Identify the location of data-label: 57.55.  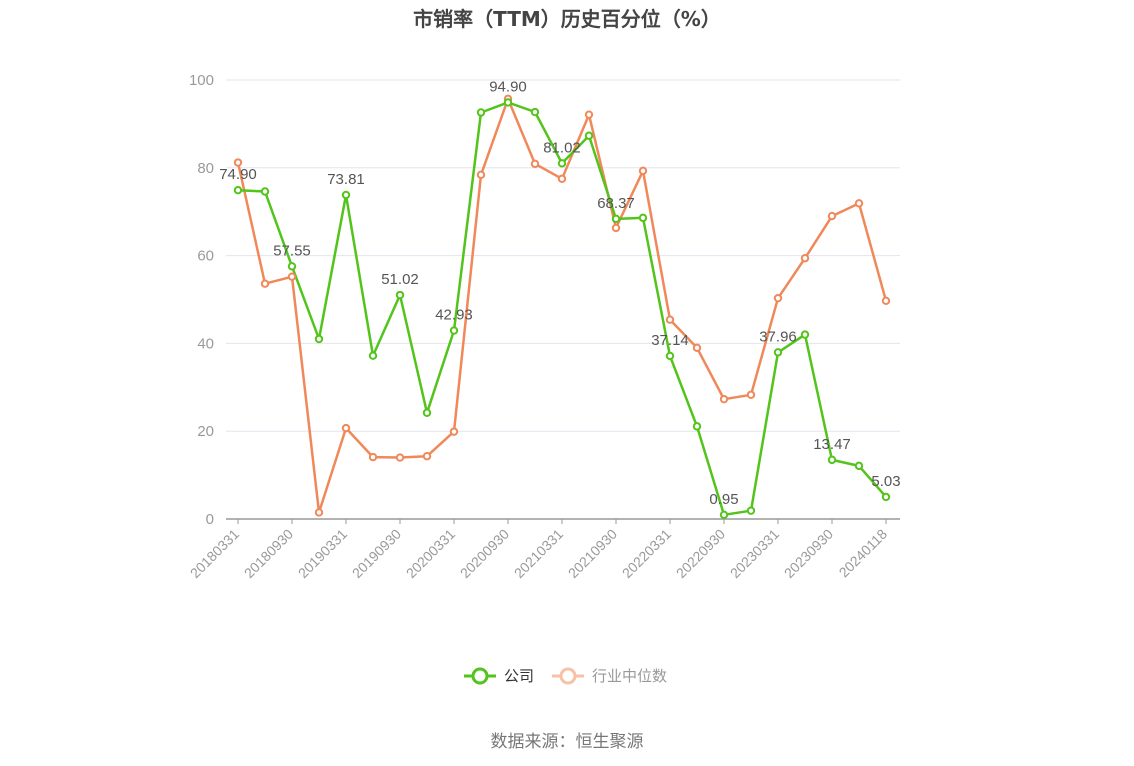
(292, 250).